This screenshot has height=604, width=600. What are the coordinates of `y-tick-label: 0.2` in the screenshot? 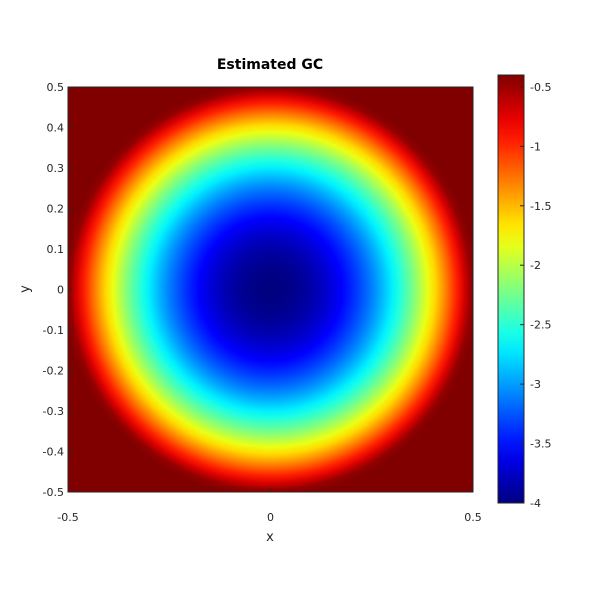 It's located at (56, 209).